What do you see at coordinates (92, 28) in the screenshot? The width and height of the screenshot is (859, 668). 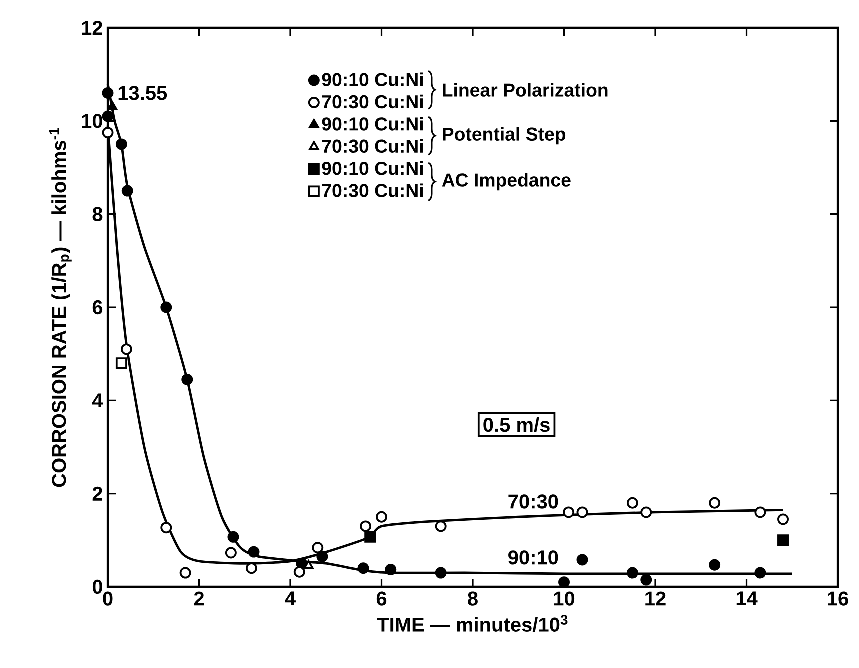 I see `y-tick-label: 12` at bounding box center [92, 28].